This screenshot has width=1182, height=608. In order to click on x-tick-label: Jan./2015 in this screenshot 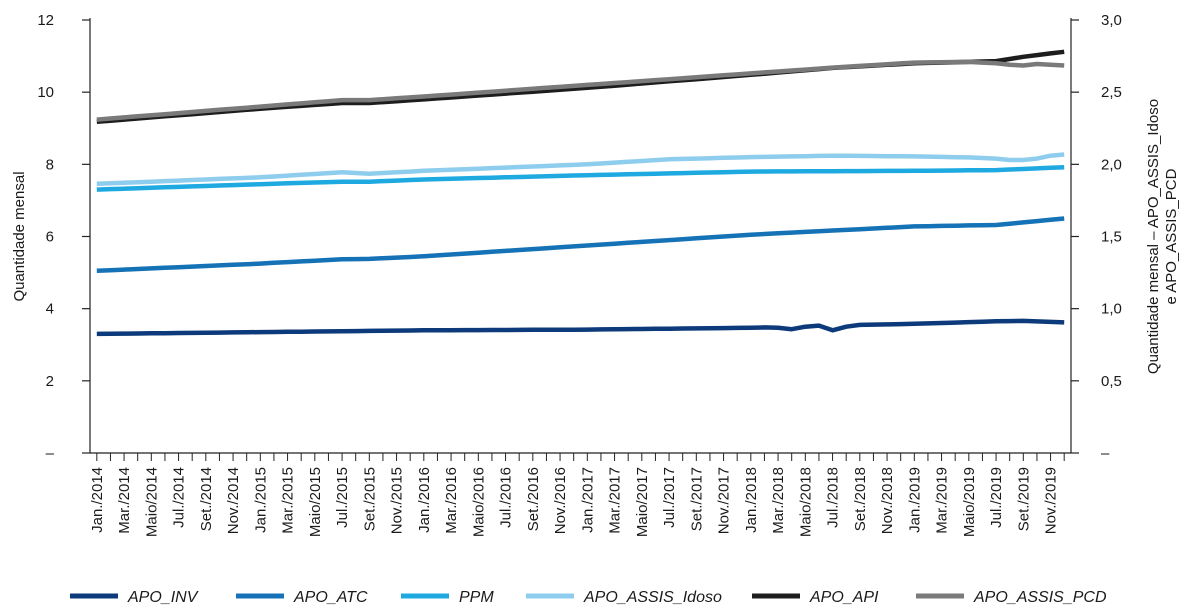, I will do `click(260, 500)`.